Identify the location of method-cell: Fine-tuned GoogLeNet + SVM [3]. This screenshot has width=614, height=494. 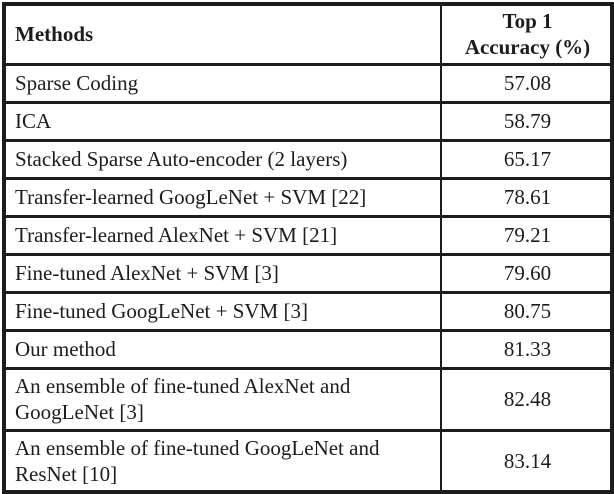
(222, 311).